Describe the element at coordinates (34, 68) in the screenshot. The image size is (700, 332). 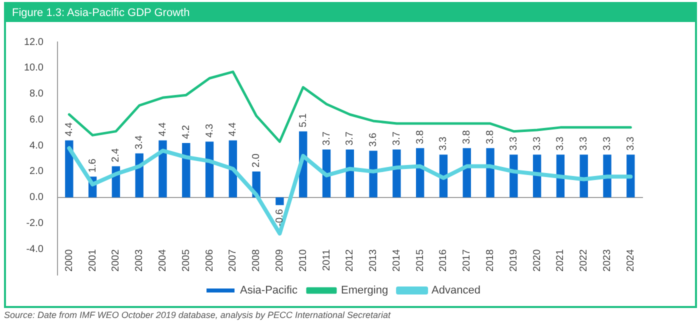
I see `y-tick-label: 10.0` at that location.